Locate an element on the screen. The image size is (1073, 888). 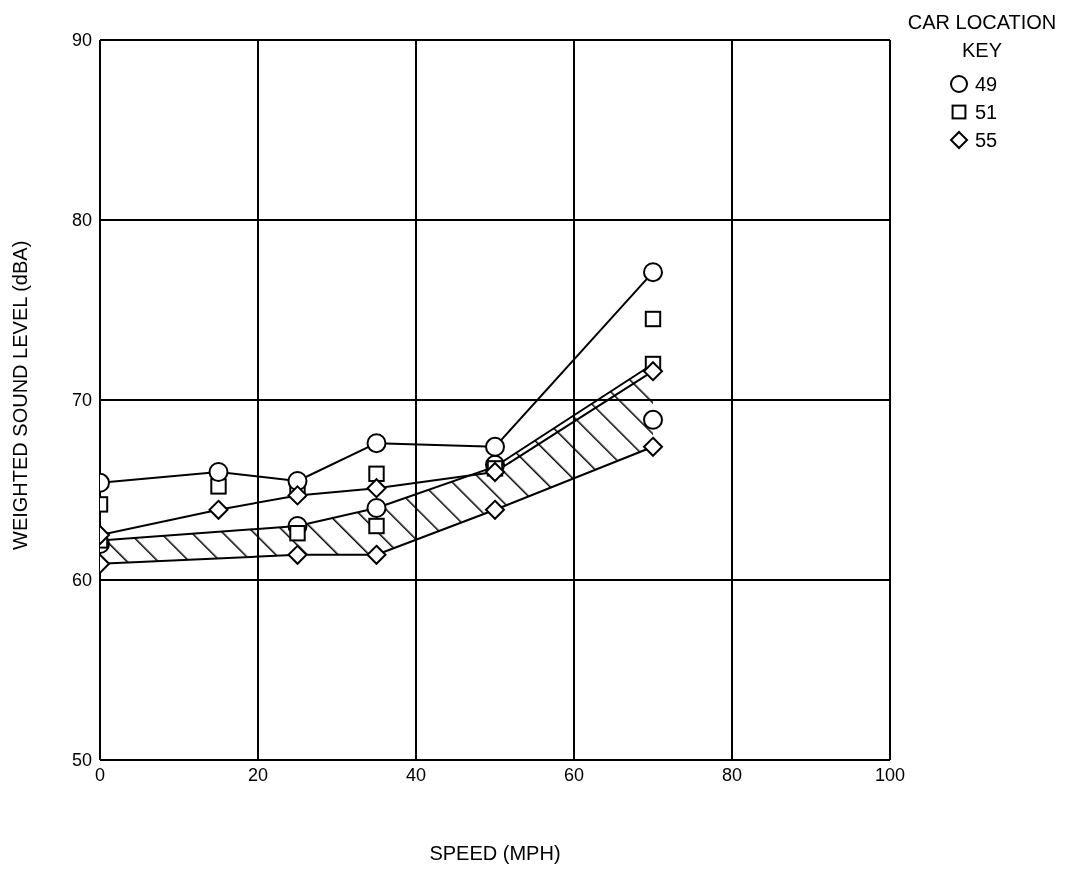
legend-title: CAR LOCATION KEY is located at coordinates (982, 36).